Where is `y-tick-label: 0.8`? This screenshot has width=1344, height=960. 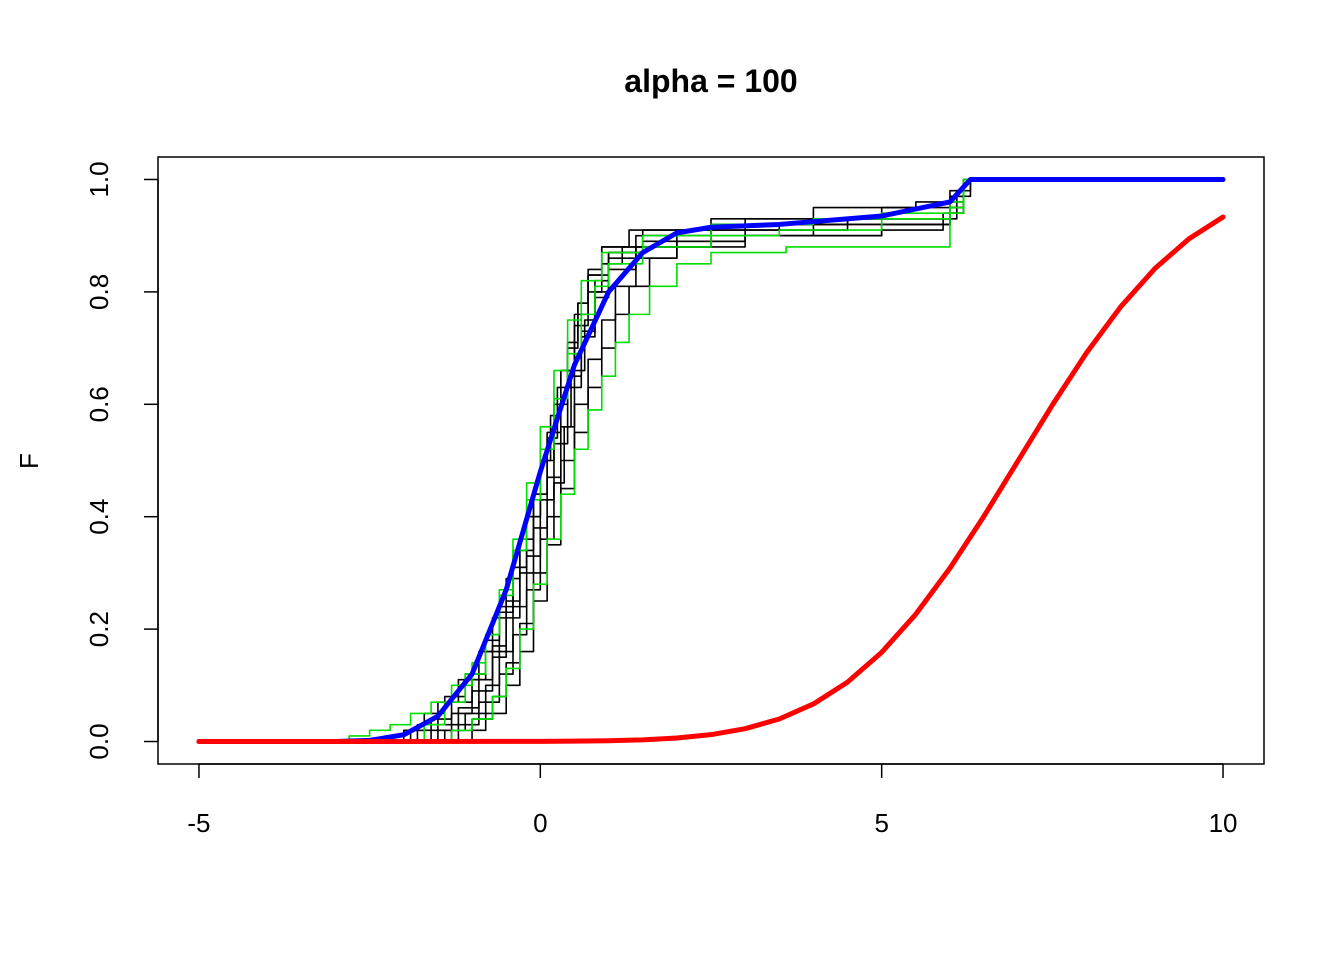 y-tick-label: 0.8 is located at coordinates (99, 292).